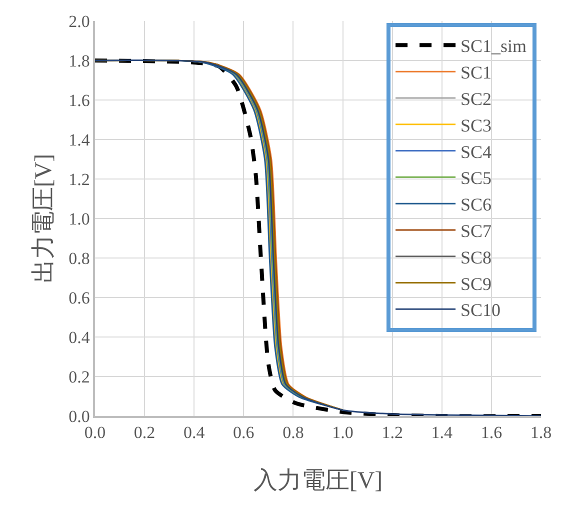  What do you see at coordinates (476, 125) in the screenshot?
I see `legend-label: SC3` at bounding box center [476, 125].